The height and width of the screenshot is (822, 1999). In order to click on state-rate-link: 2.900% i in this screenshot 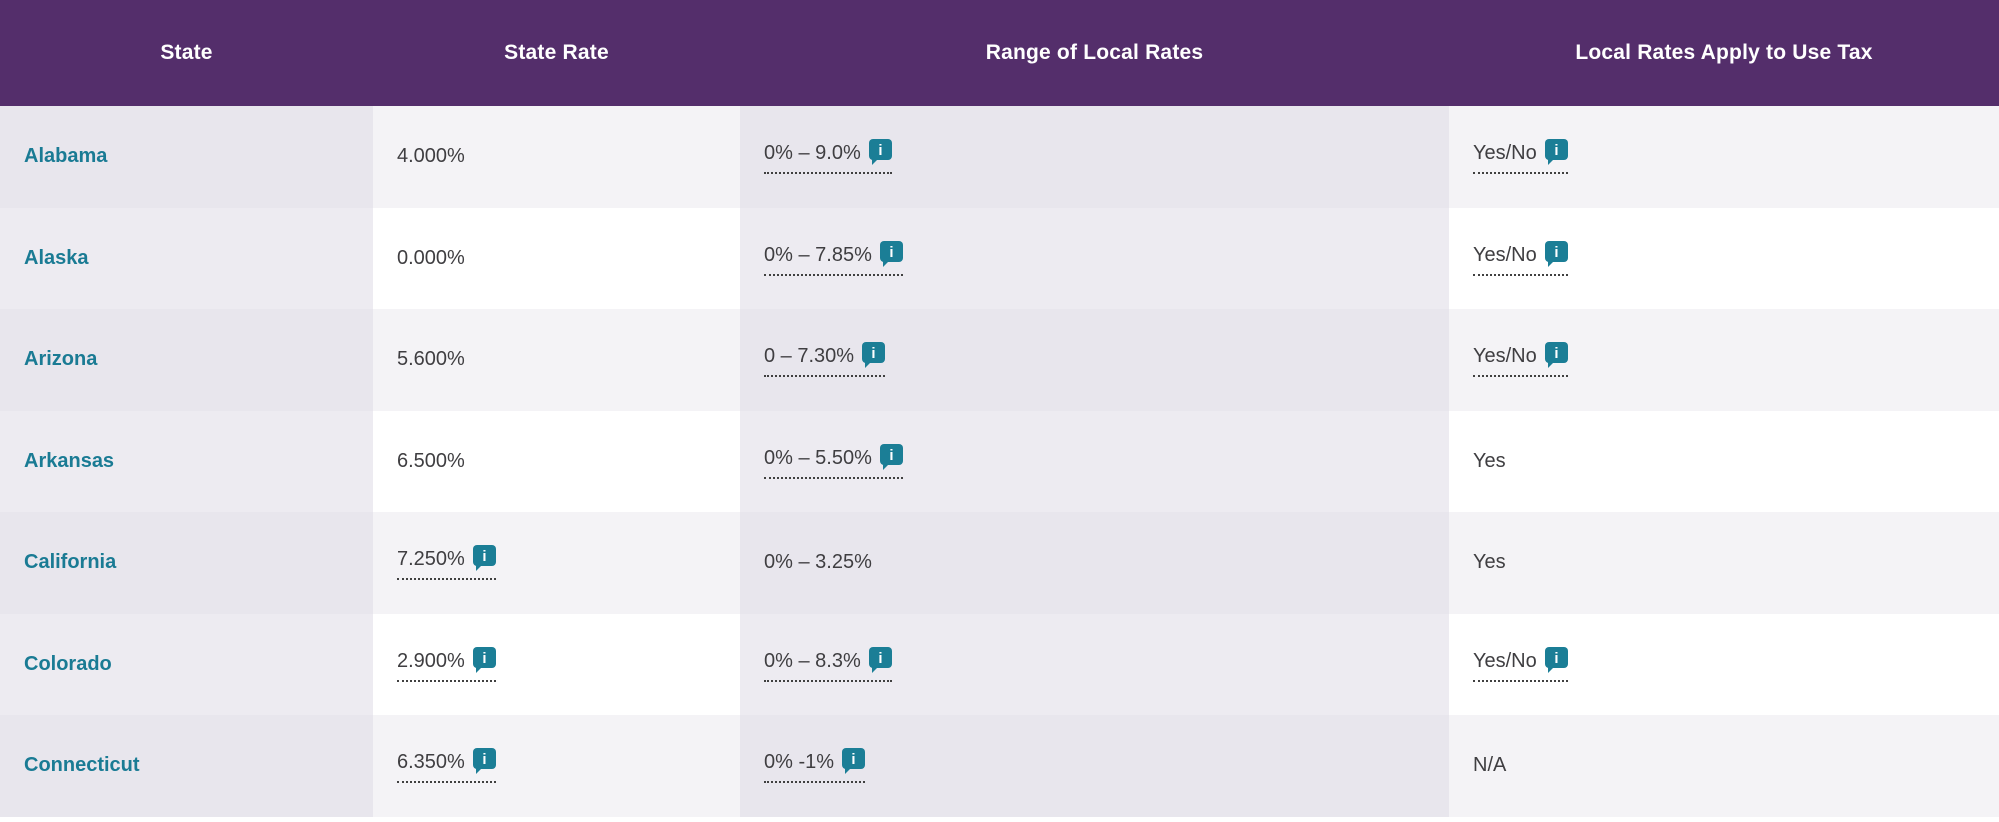, I will do `click(446, 664)`.